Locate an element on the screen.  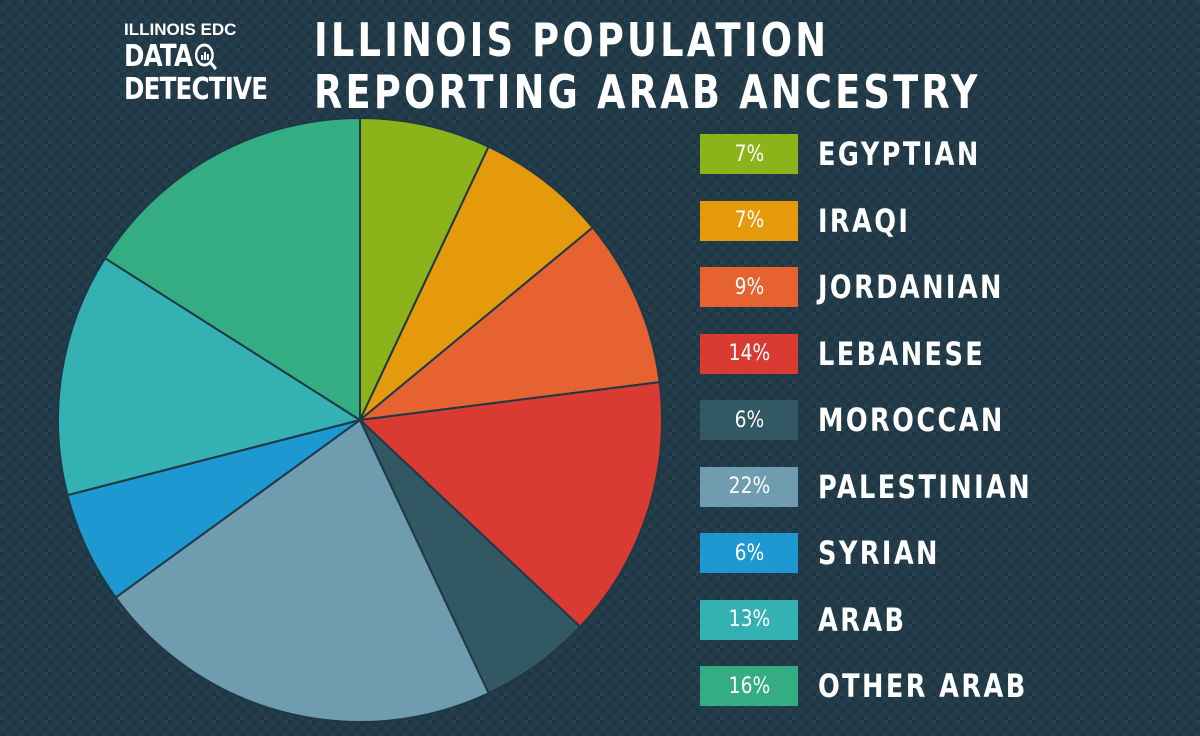
legend-label: OTHER ARAB is located at coordinates (923, 686).